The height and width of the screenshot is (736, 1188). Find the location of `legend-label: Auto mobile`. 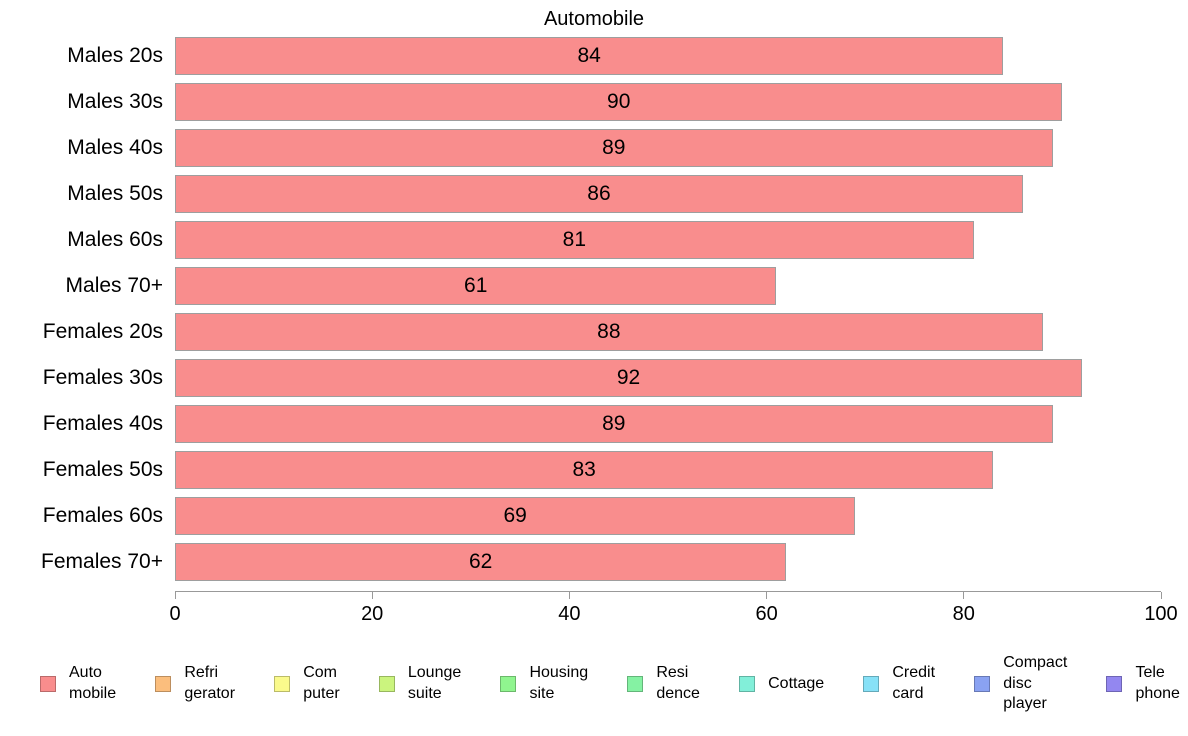

legend-label: Auto mobile is located at coordinates (93, 683).